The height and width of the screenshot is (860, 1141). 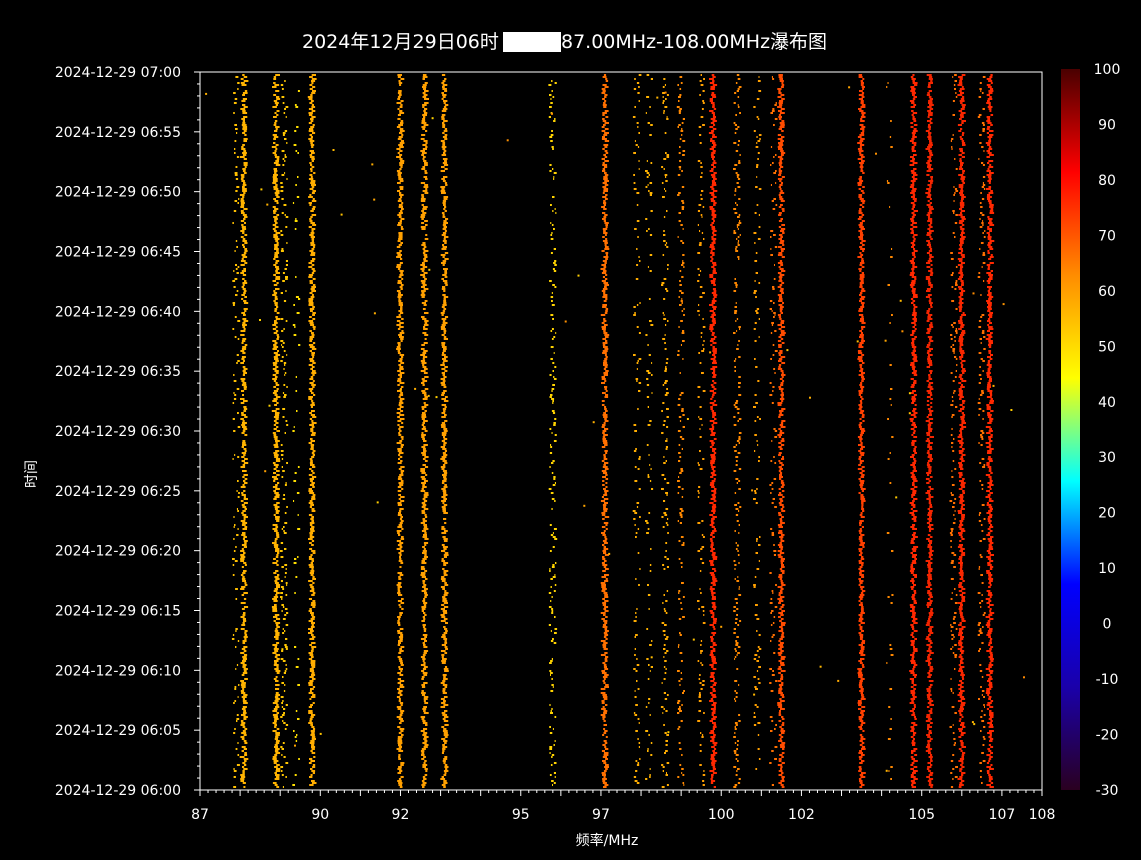 What do you see at coordinates (694, 42) in the screenshot?
I see `chart-title-suffix: 87.00MHz-108.00MHz瀑布图` at bounding box center [694, 42].